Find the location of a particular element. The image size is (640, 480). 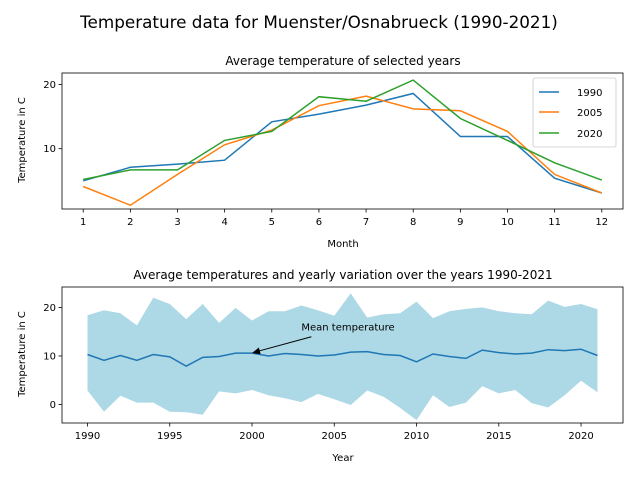

chart-top-legend: 1990 2005 2020 is located at coordinates (574, 112).